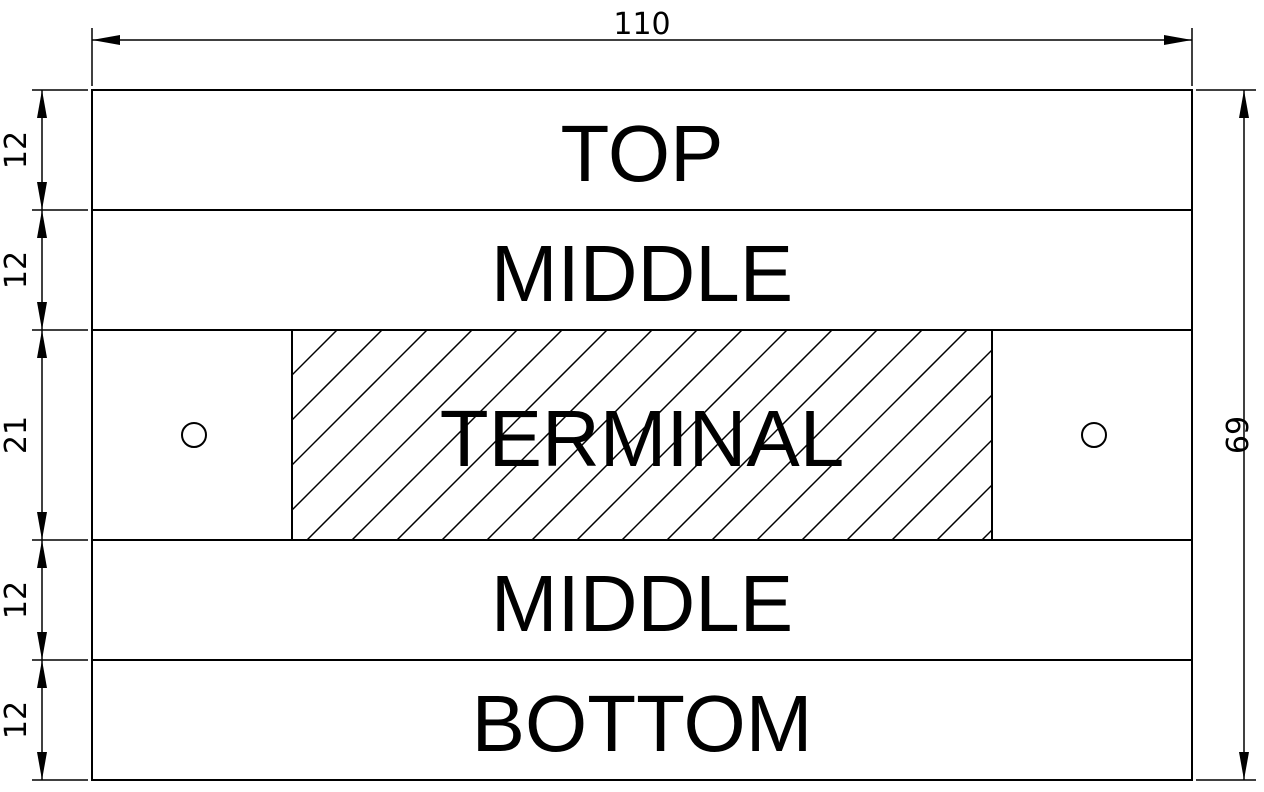  What do you see at coordinates (17, 435) in the screenshot?
I see `dim-terminal-value: 21` at bounding box center [17, 435].